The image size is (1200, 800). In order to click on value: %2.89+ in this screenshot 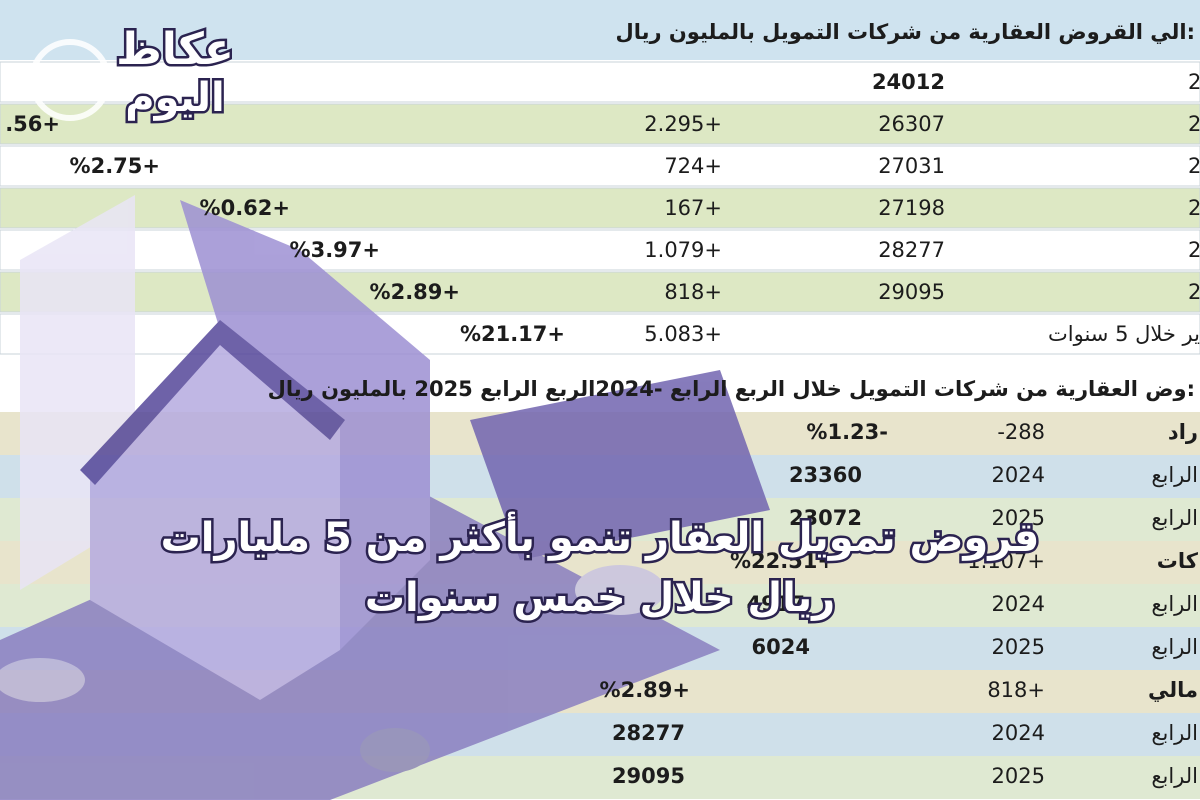, I will do `click(645, 690)`.